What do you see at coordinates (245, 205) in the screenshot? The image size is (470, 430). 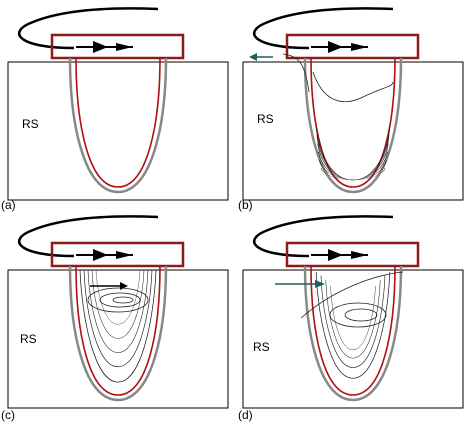 I see `panel-label: (b)` at bounding box center [245, 205].